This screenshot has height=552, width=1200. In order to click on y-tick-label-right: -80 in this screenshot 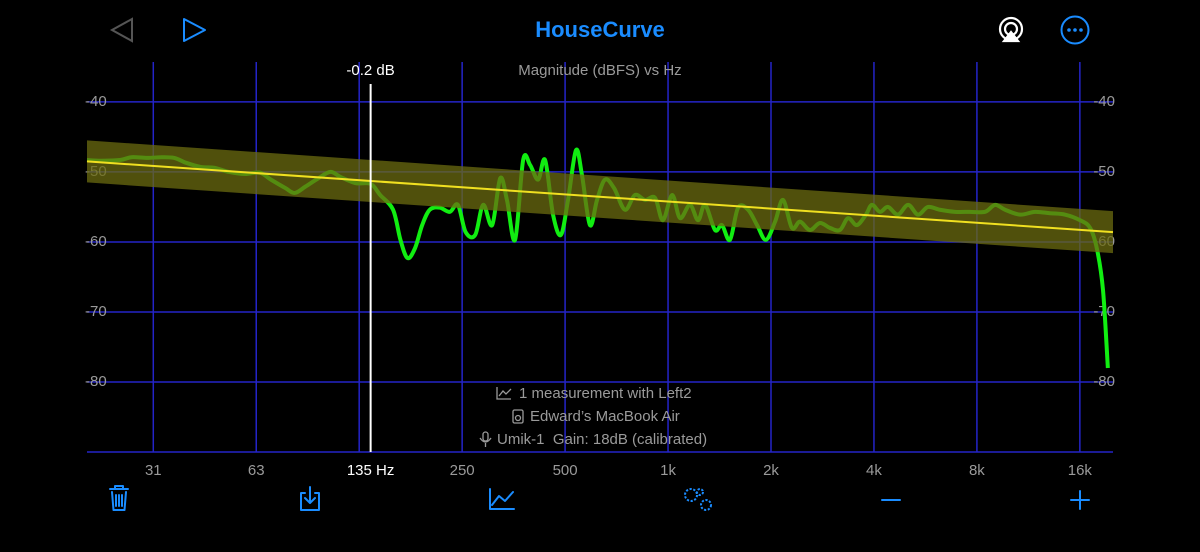, I will do `click(1104, 381)`.